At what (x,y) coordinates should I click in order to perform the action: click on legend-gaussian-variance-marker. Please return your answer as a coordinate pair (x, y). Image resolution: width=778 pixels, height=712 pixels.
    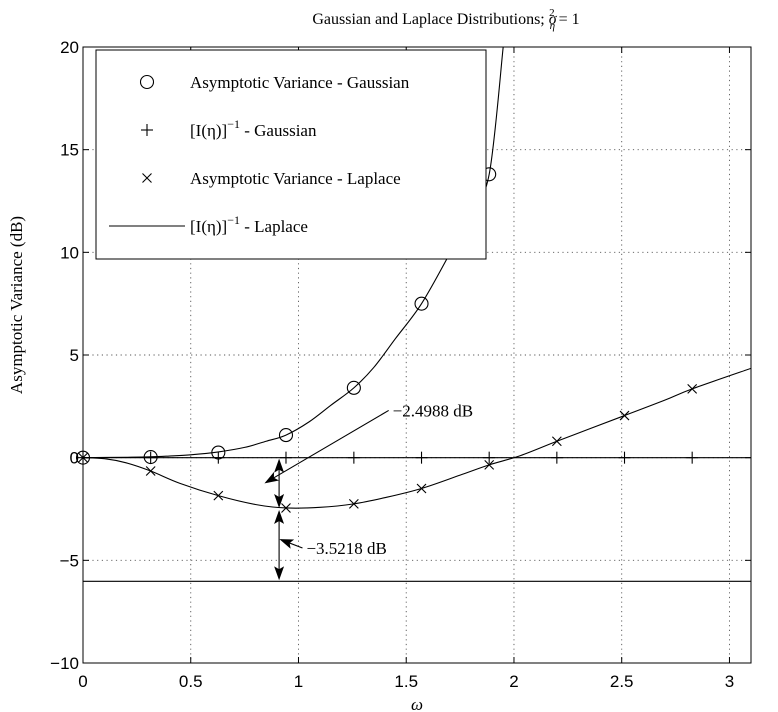
    Looking at the image, I should click on (147, 82).